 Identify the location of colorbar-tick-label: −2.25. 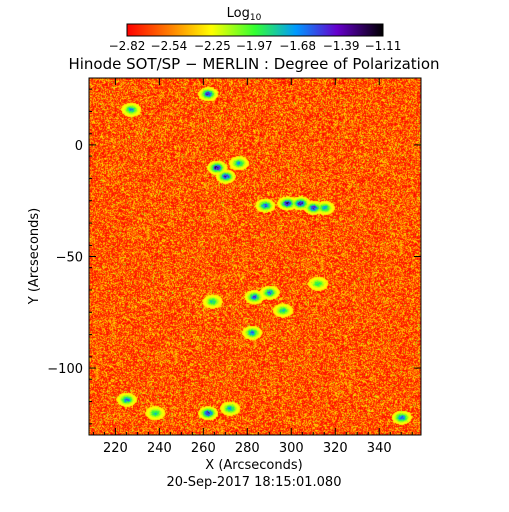
(212, 46).